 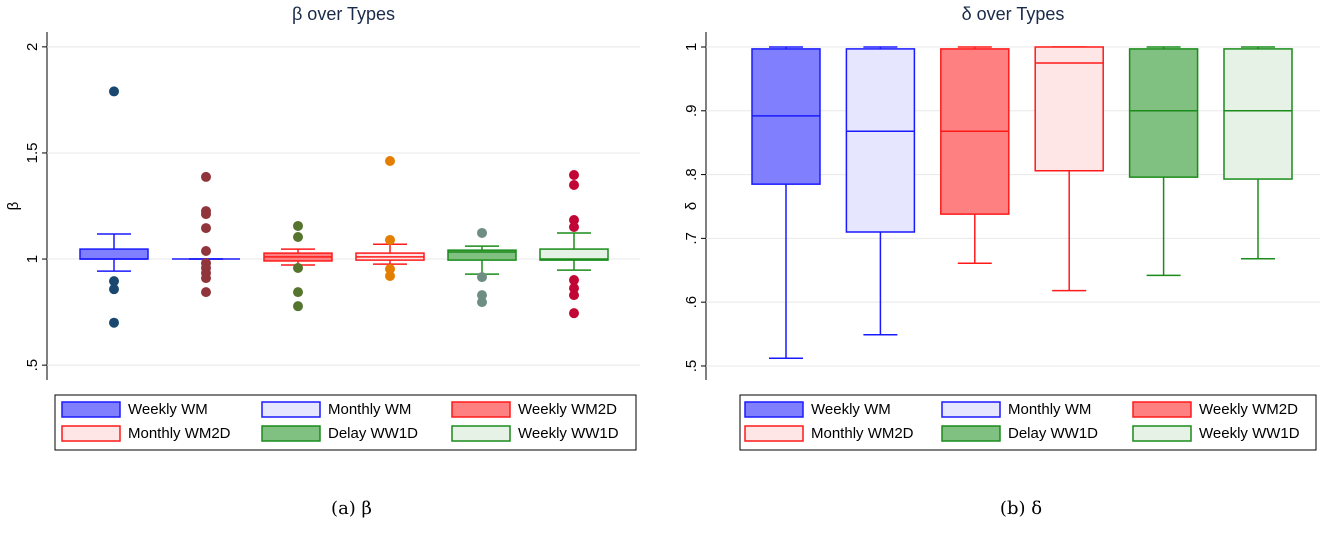 What do you see at coordinates (343, 14) in the screenshot?
I see `chart-title: β over Types` at bounding box center [343, 14].